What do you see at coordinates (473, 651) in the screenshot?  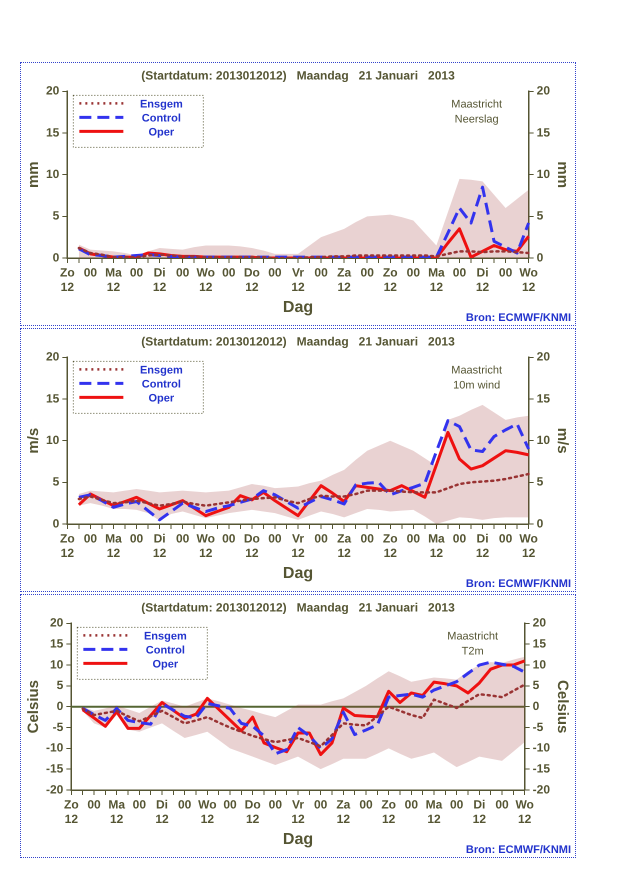 I see `annotation: T2m` at bounding box center [473, 651].